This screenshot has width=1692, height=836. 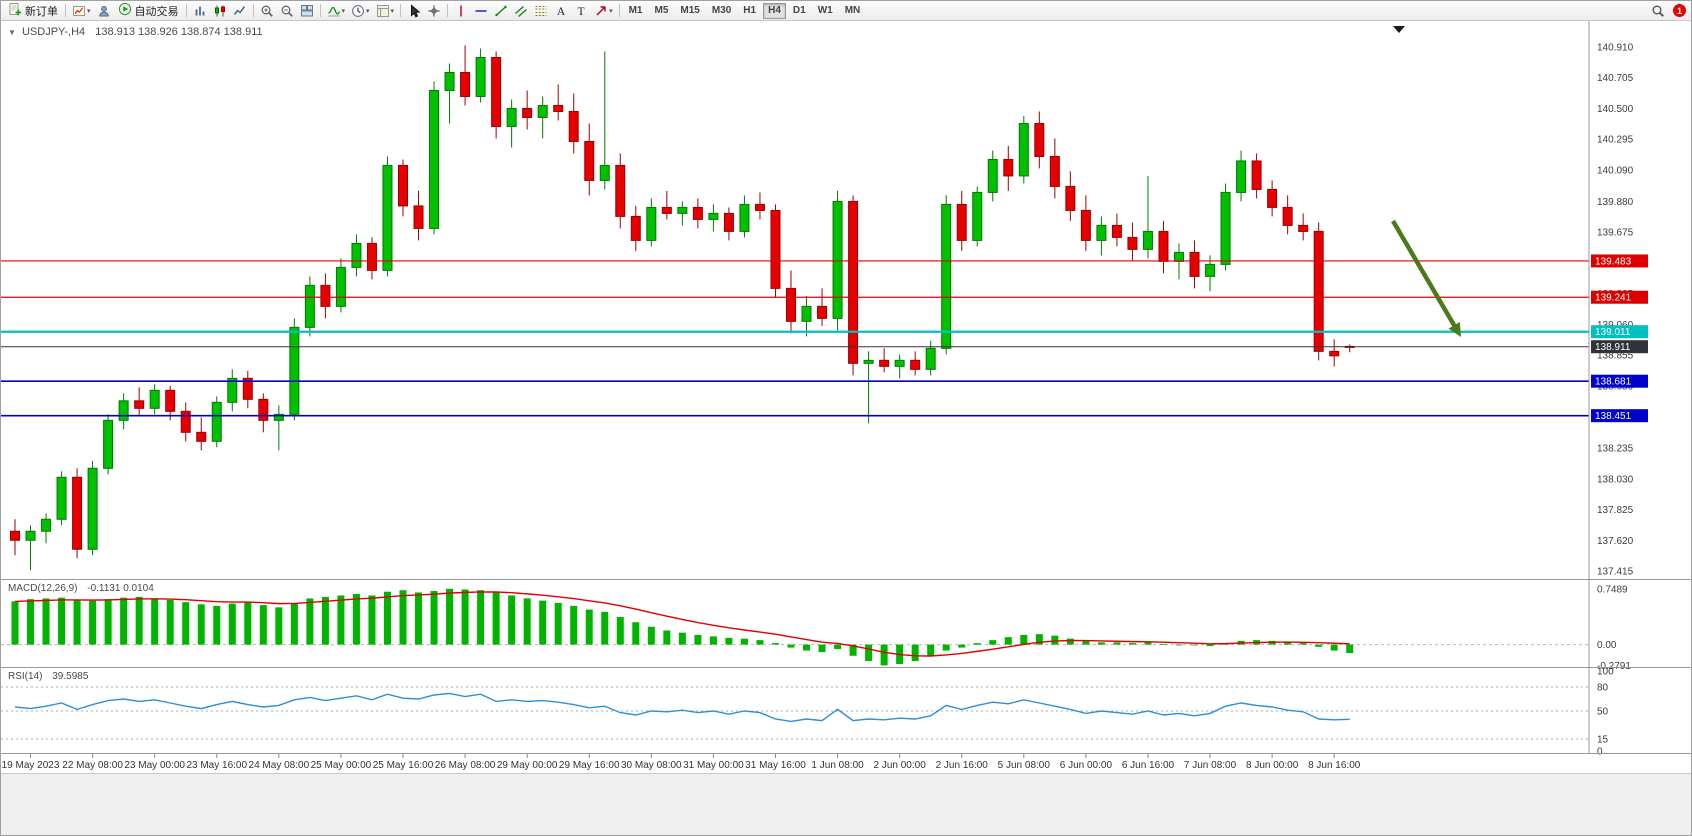 What do you see at coordinates (216, 765) in the screenshot?
I see `time-axis-label: 23 May 16:00` at bounding box center [216, 765].